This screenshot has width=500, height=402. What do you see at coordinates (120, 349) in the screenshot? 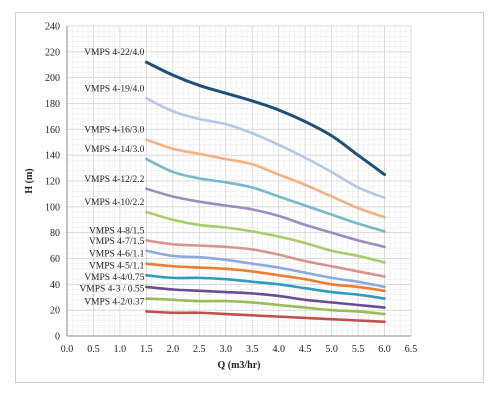
I see `x-tick-label: 1.0` at bounding box center [120, 349].